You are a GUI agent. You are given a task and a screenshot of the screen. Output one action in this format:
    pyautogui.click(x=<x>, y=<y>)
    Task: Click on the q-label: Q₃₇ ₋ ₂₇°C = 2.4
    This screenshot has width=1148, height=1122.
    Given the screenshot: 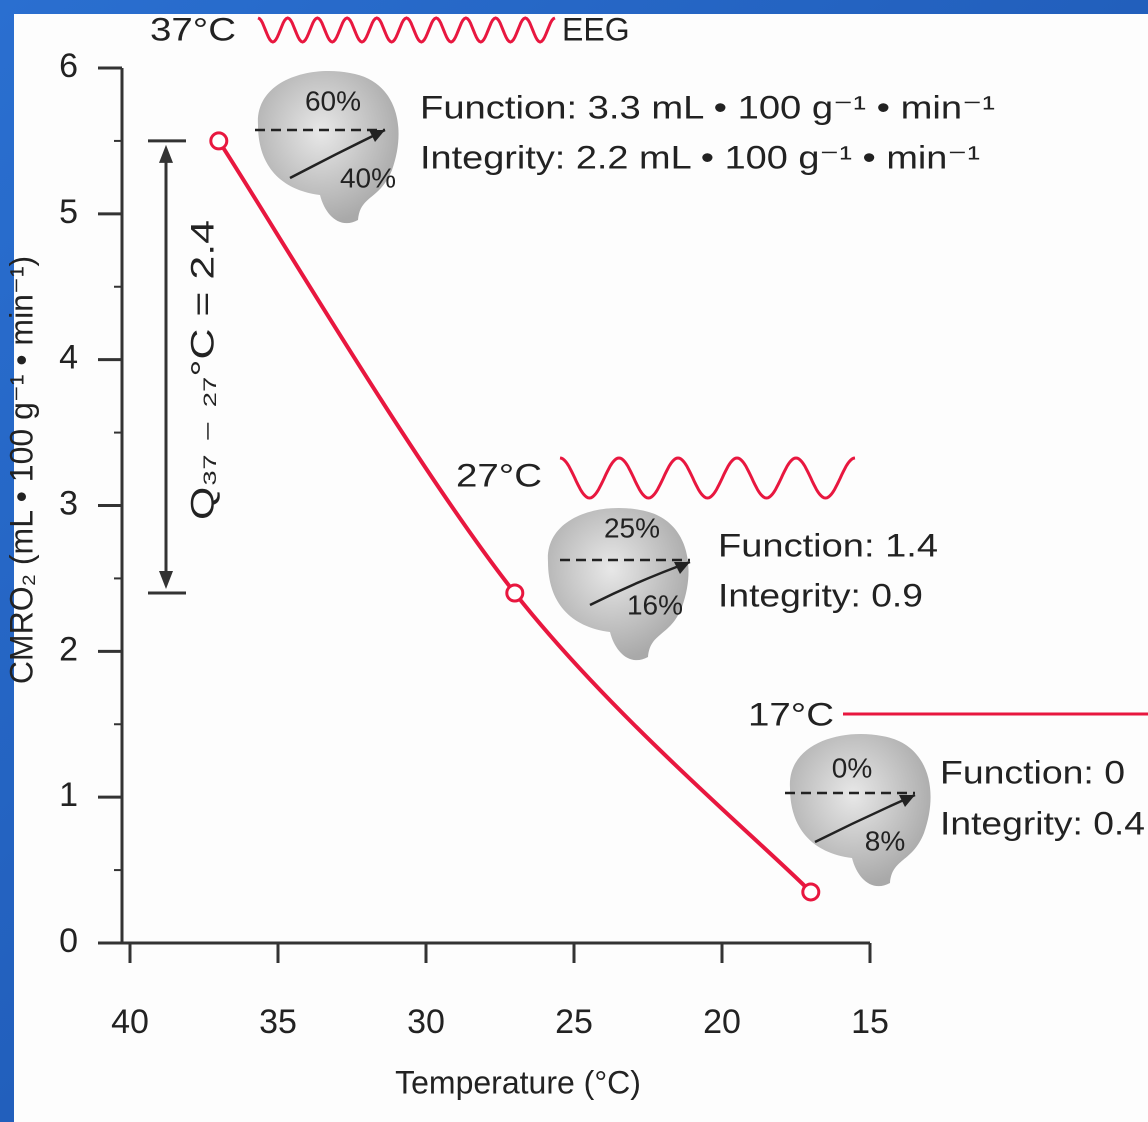 What is the action you would take?
    pyautogui.click(x=202, y=370)
    